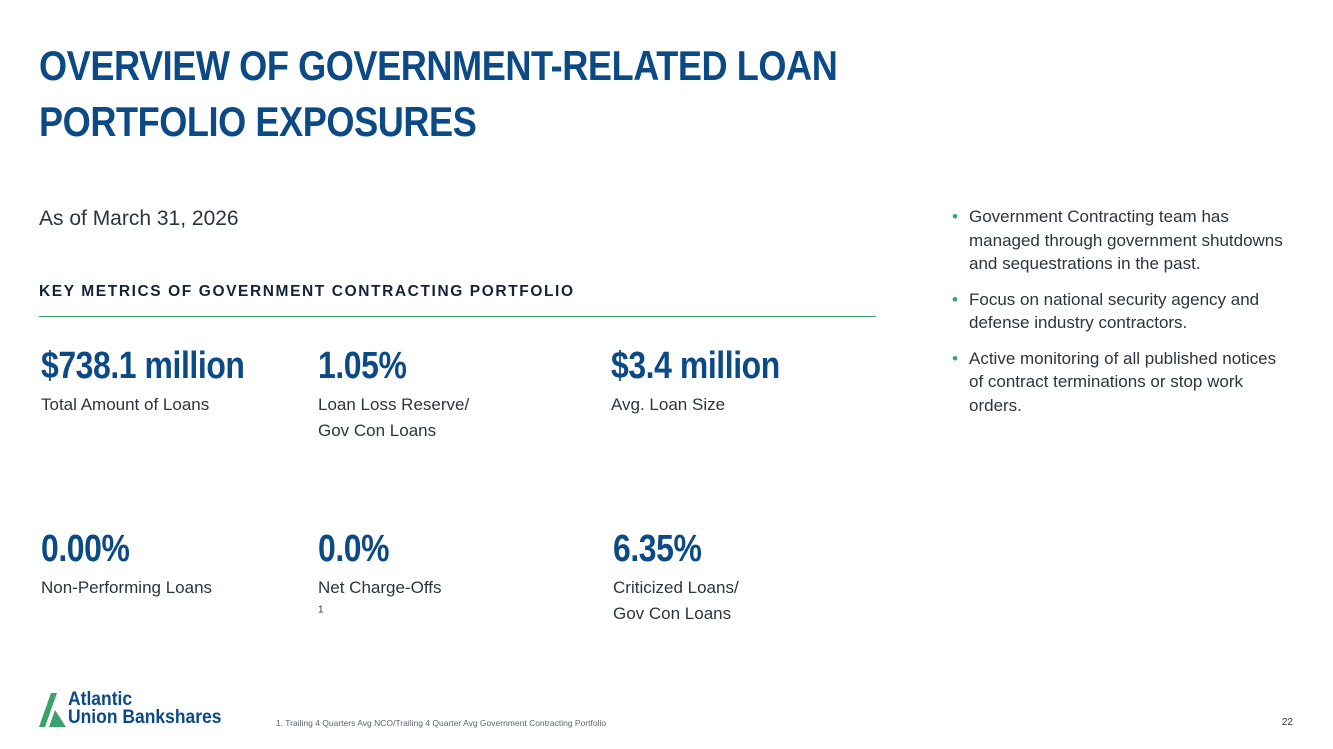 The image size is (1333, 749). I want to click on company-logo: Atlantic Union Bankshares, so click(149, 710).